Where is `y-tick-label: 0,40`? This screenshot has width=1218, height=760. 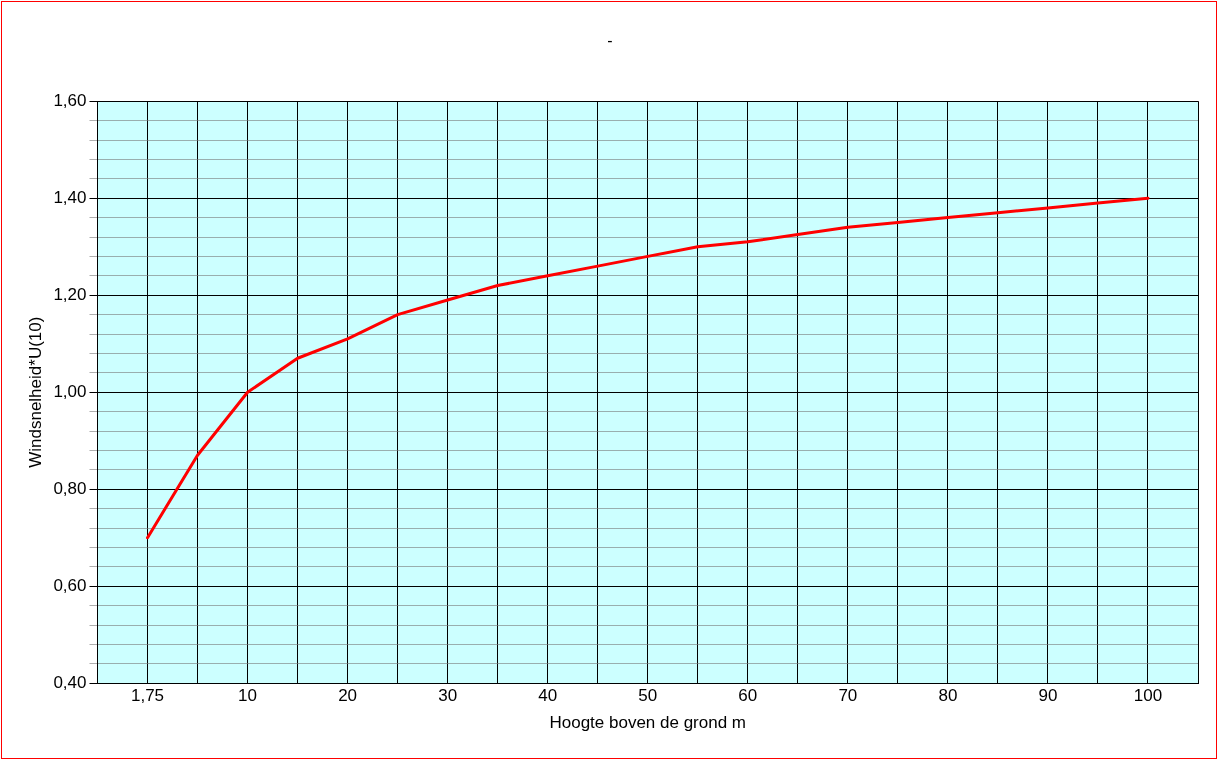 y-tick-label: 0,40 is located at coordinates (70, 682).